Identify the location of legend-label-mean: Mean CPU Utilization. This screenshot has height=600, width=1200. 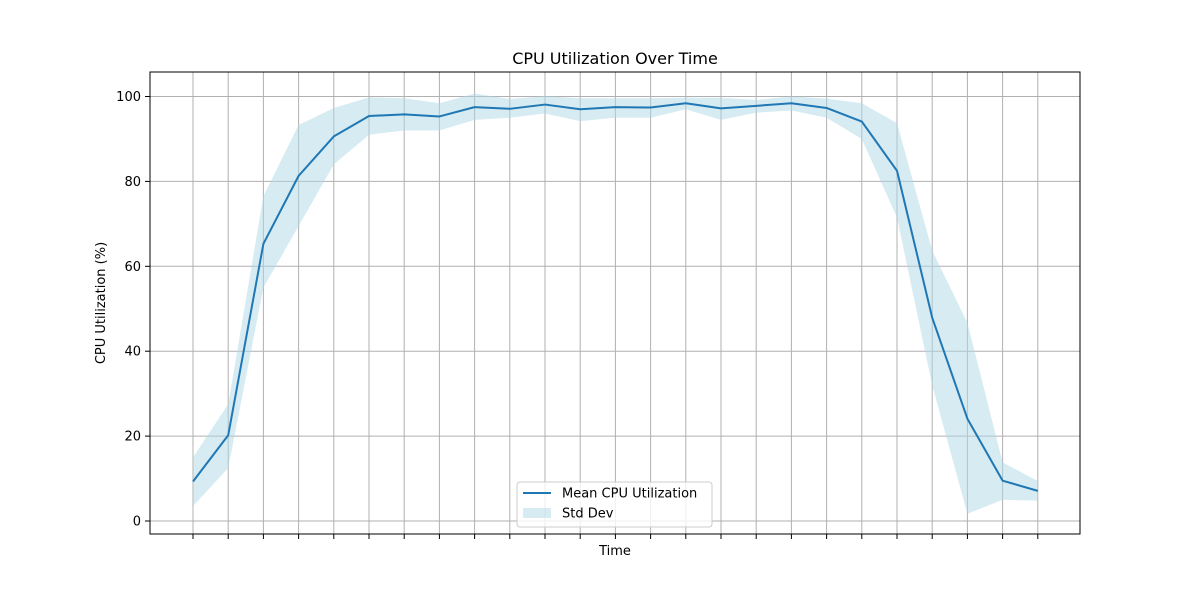
(629, 494).